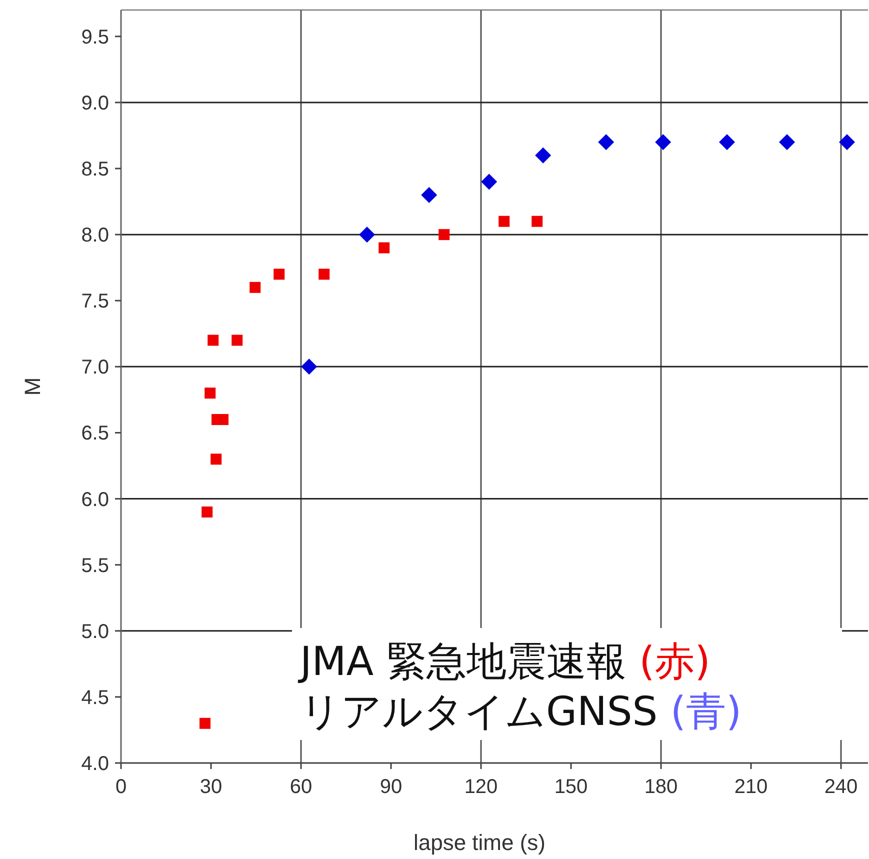 The height and width of the screenshot is (859, 869). What do you see at coordinates (95, 499) in the screenshot?
I see `y-tick-label: 6.0` at bounding box center [95, 499].